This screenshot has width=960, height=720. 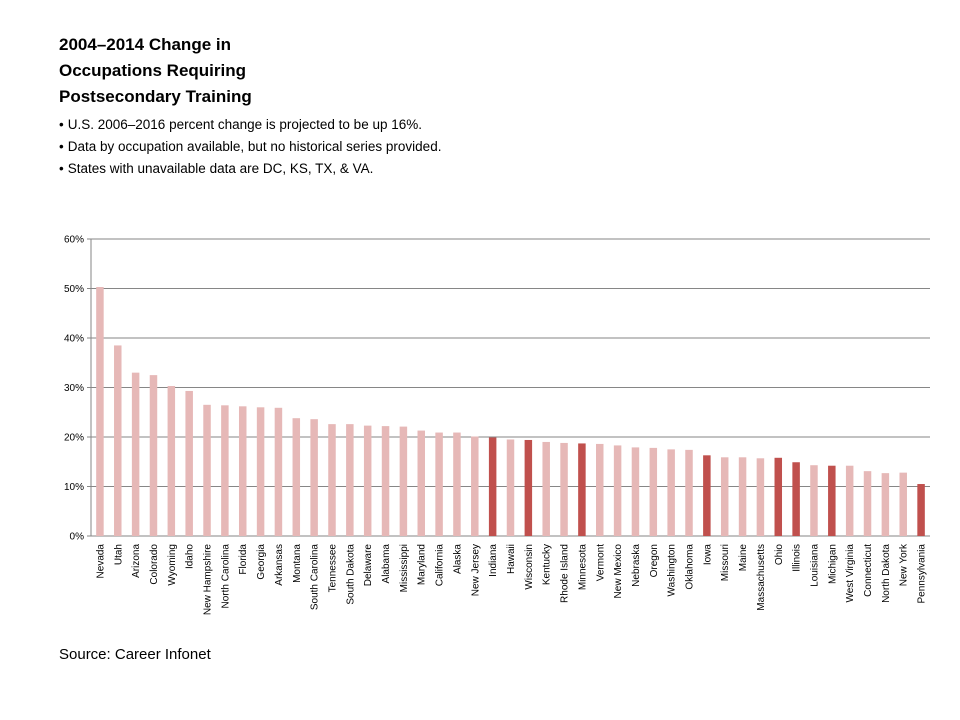 I want to click on source-note: Source: Career Infonet, so click(x=135, y=654).